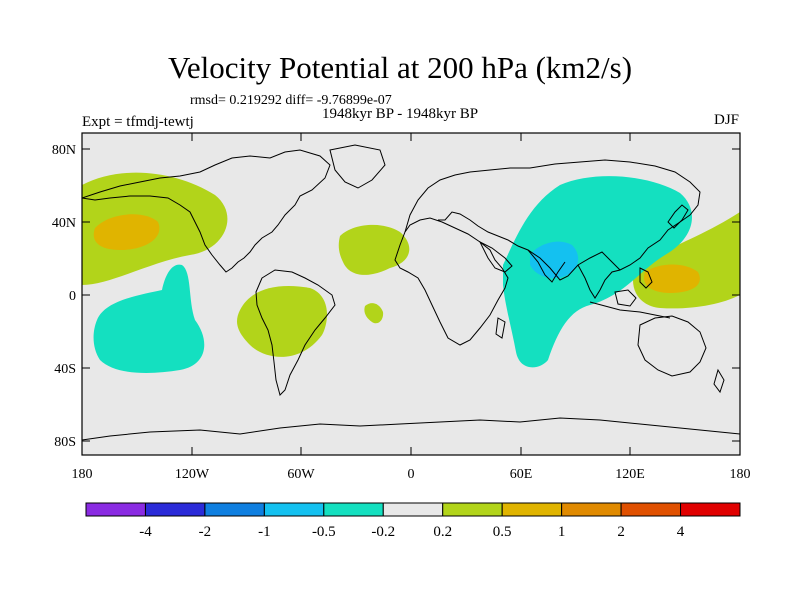 The height and width of the screenshot is (600, 800). Describe the element at coordinates (500, 328) in the screenshot. I see `coast-madagascar` at that location.